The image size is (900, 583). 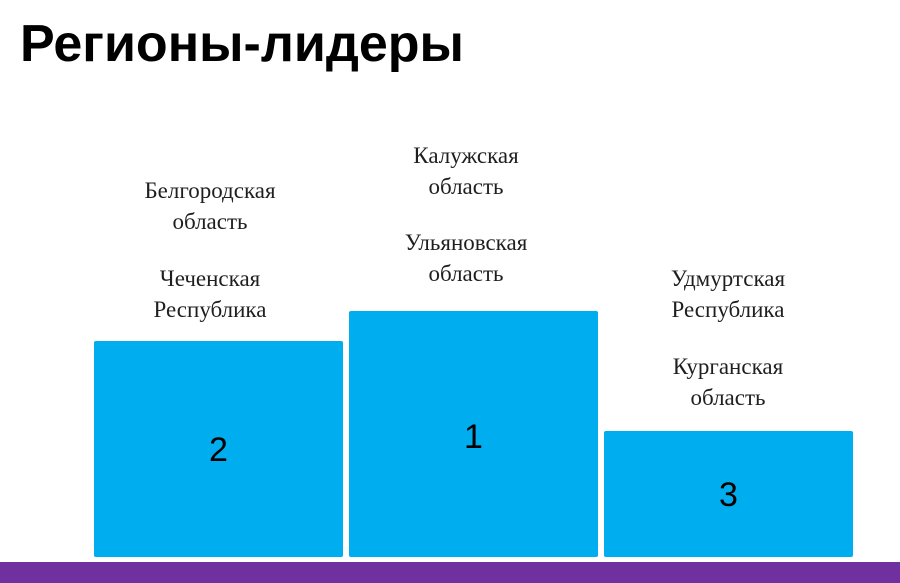 I want to click on podium-block-3: 3, so click(x=728, y=494).